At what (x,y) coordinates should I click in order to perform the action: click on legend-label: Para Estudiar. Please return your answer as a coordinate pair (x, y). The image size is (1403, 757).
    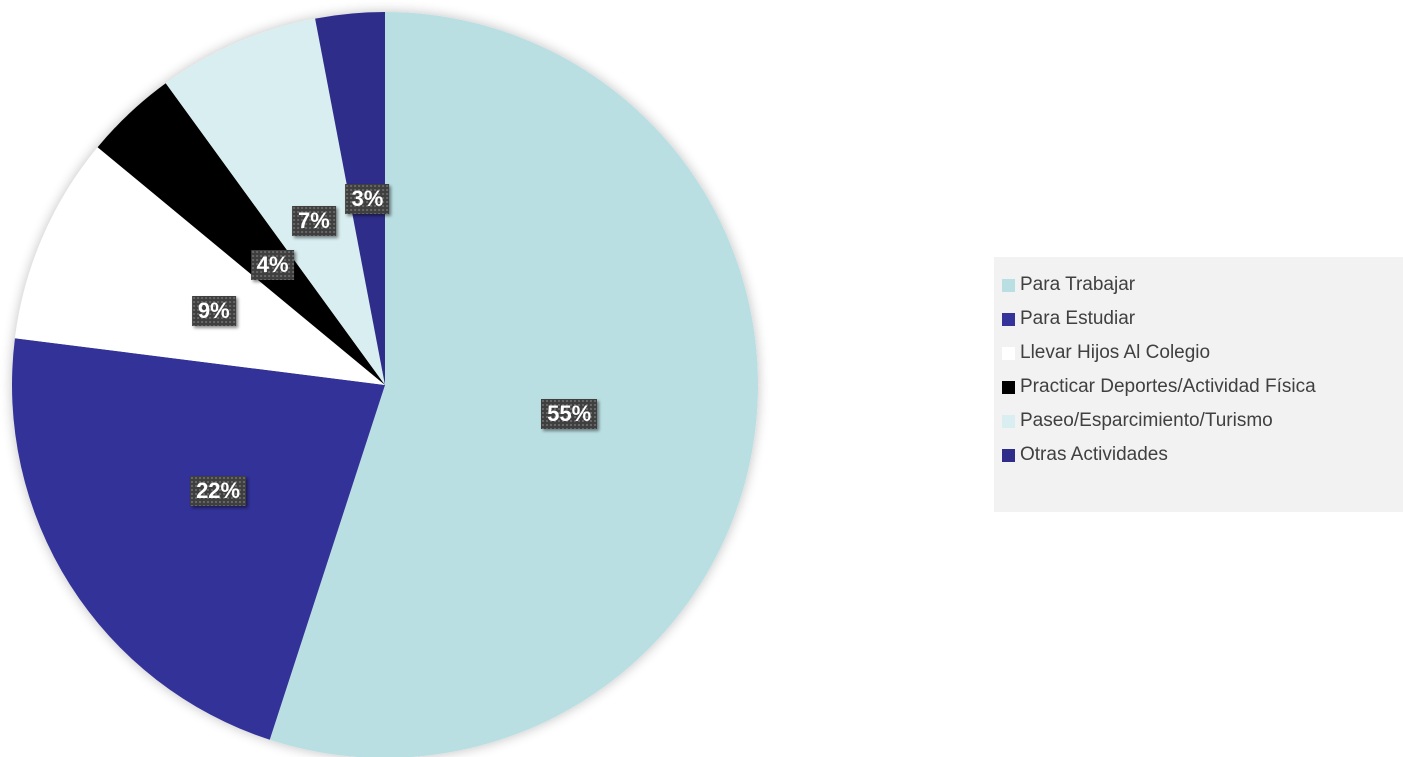
    Looking at the image, I should click on (1078, 318).